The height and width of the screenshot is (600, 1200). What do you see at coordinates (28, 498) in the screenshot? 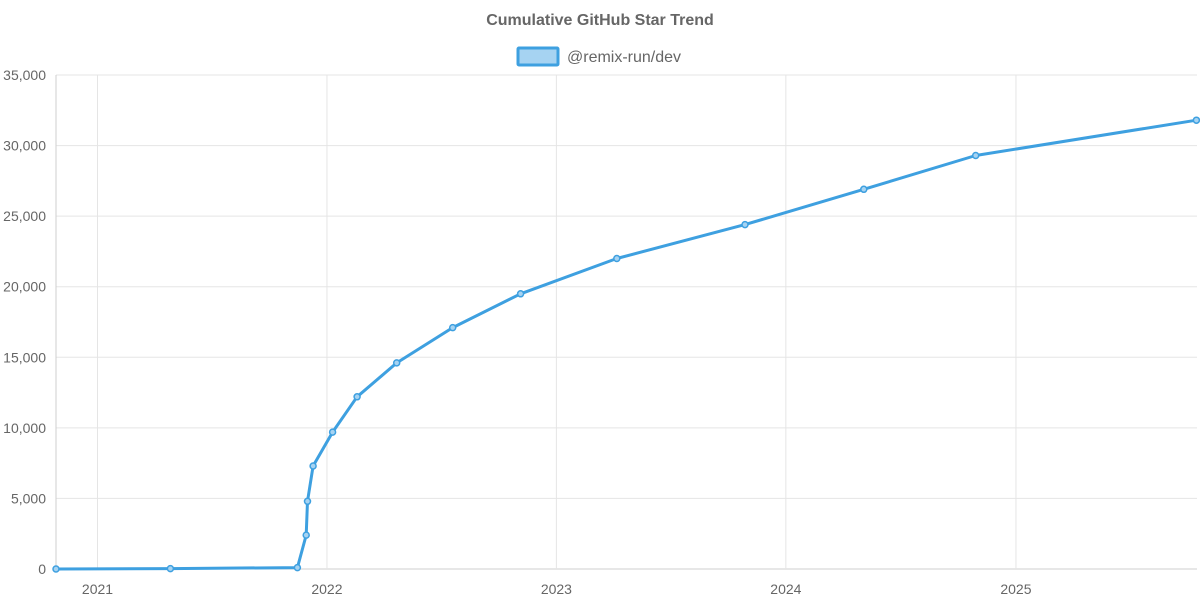
I see `y-tick-label: 5,000` at bounding box center [28, 498].